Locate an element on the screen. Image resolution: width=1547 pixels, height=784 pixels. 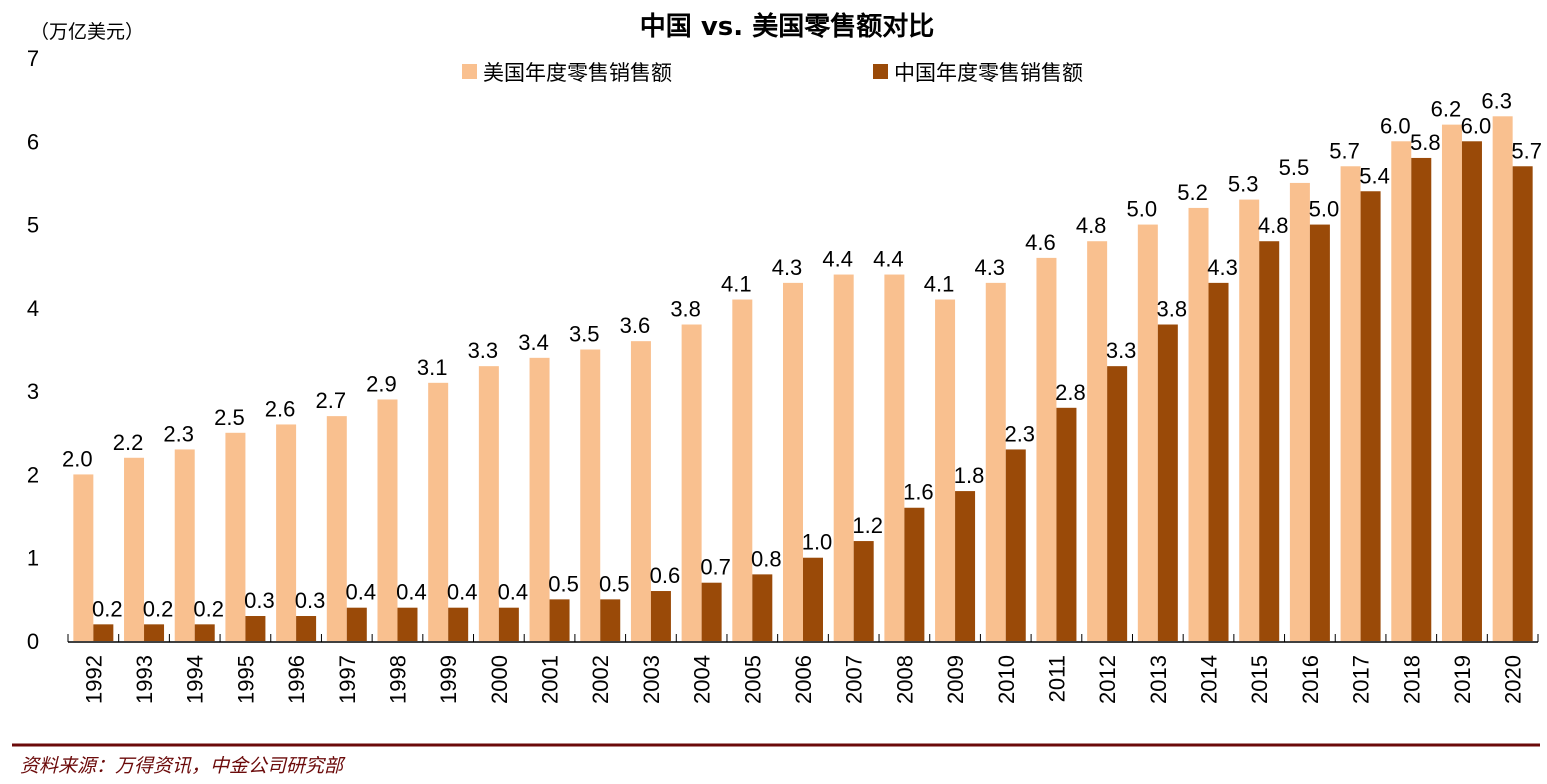
x-tick-label: 2005 is located at coordinates (752, 679).